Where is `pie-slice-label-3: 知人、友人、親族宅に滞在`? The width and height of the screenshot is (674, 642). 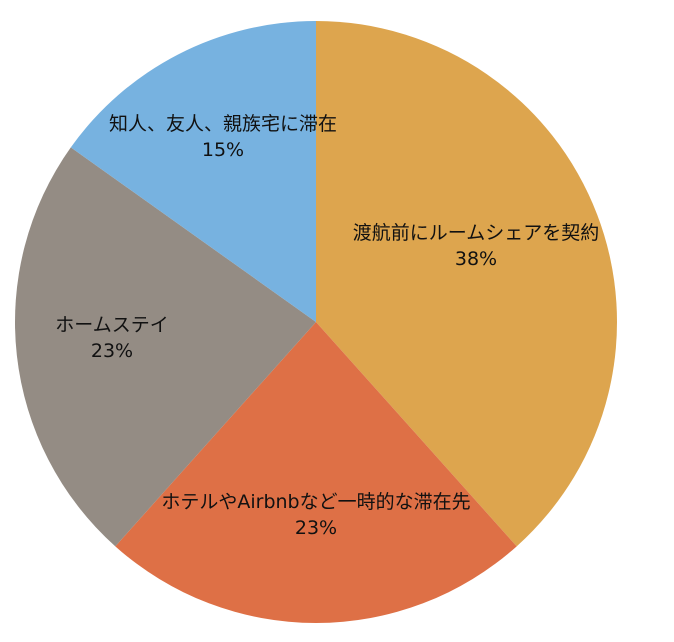 pie-slice-label-3: 知人、友人、親族宅に滞在 is located at coordinates (223, 124).